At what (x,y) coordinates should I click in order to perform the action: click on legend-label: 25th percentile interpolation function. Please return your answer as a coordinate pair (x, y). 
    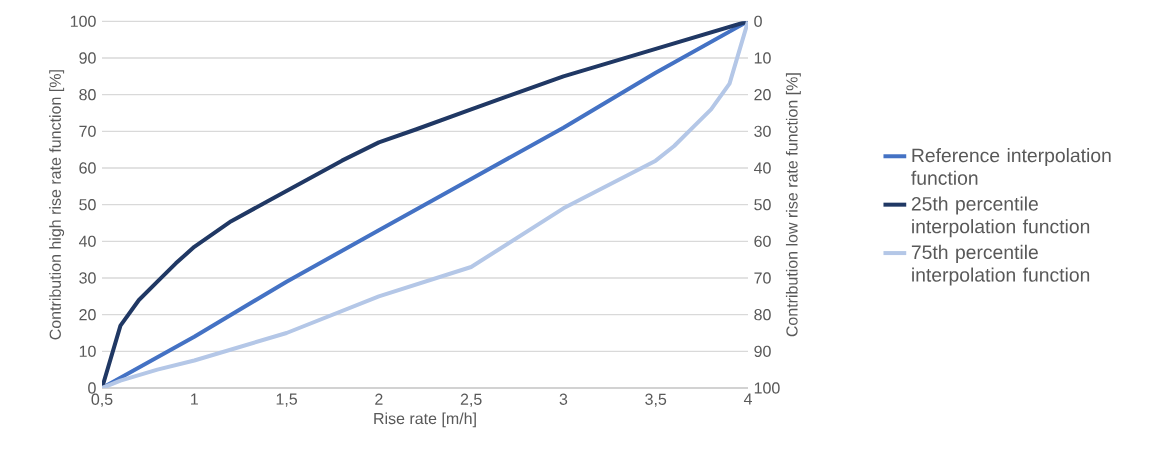
    Looking at the image, I should click on (1000, 217).